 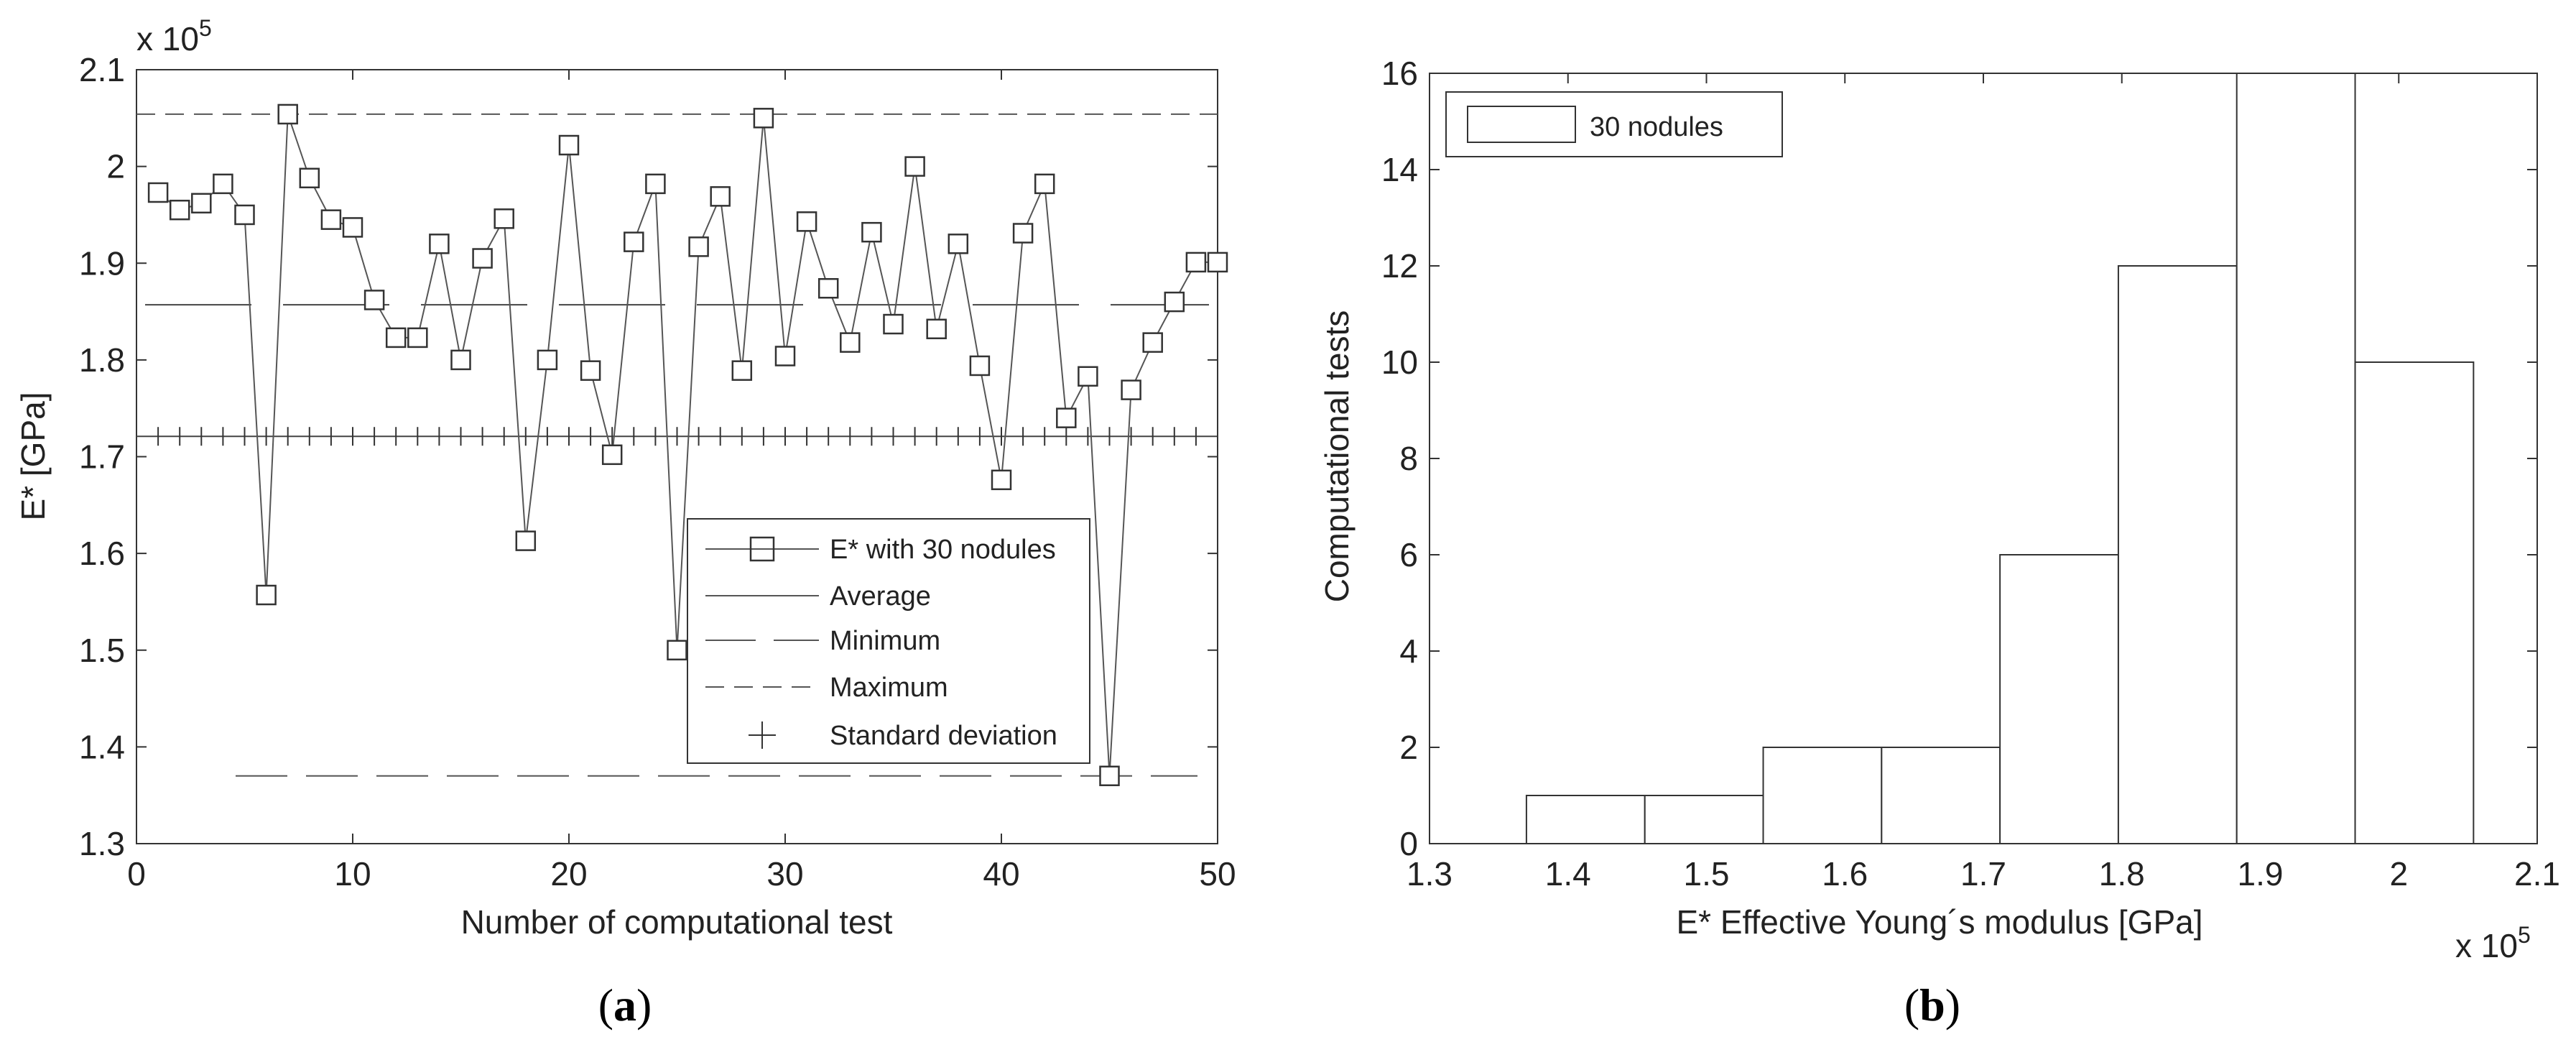 What do you see at coordinates (568, 874) in the screenshot?
I see `x-tick-label-a: 20` at bounding box center [568, 874].